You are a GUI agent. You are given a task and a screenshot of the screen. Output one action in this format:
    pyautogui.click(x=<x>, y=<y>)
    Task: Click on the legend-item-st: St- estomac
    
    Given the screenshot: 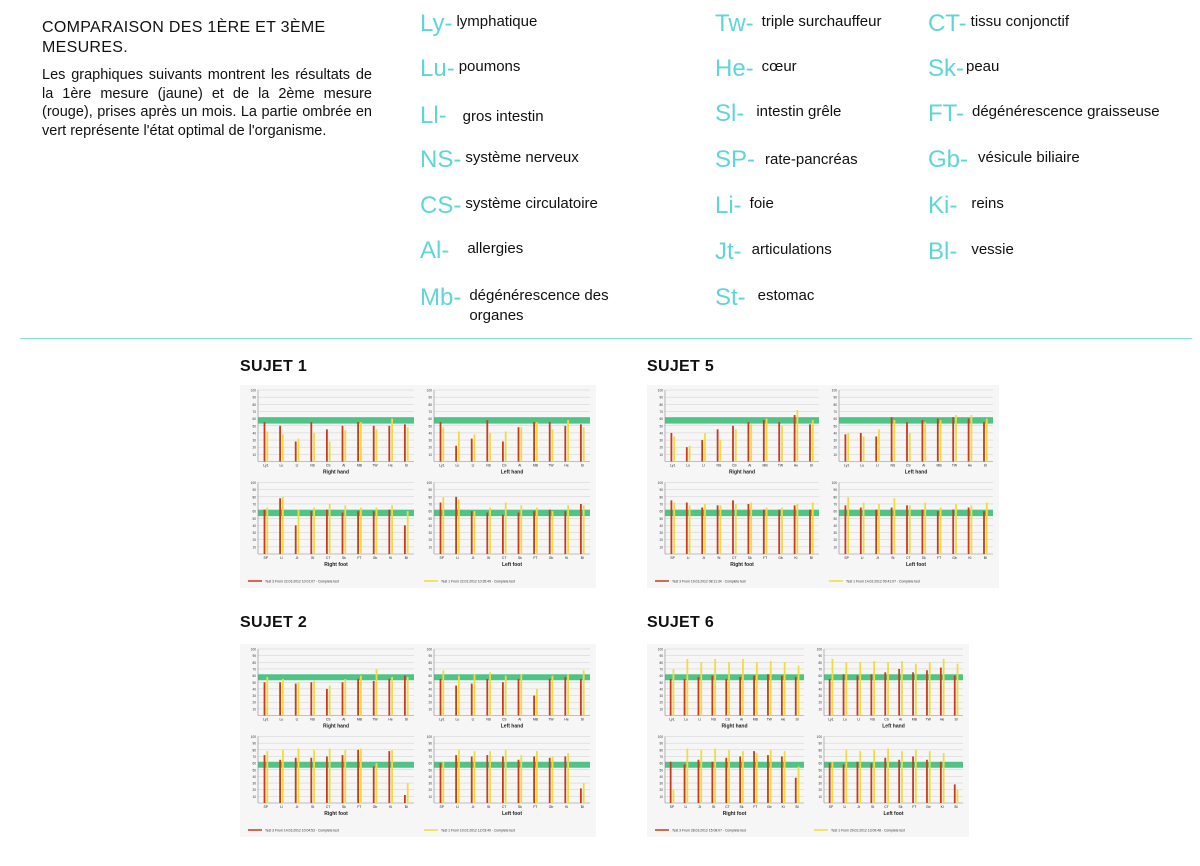 What is the action you would take?
    pyautogui.click(x=764, y=298)
    